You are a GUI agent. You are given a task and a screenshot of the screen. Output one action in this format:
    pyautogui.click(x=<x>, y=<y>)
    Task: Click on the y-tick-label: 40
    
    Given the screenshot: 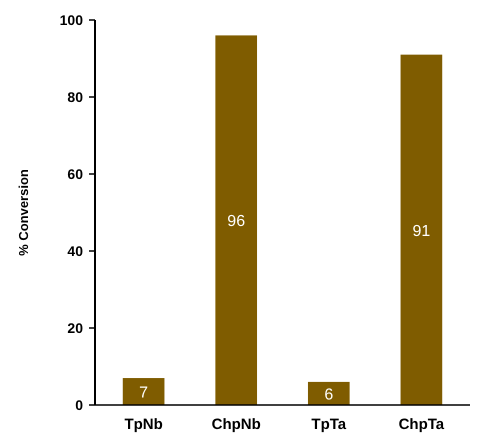 What is the action you would take?
    pyautogui.click(x=75, y=251)
    